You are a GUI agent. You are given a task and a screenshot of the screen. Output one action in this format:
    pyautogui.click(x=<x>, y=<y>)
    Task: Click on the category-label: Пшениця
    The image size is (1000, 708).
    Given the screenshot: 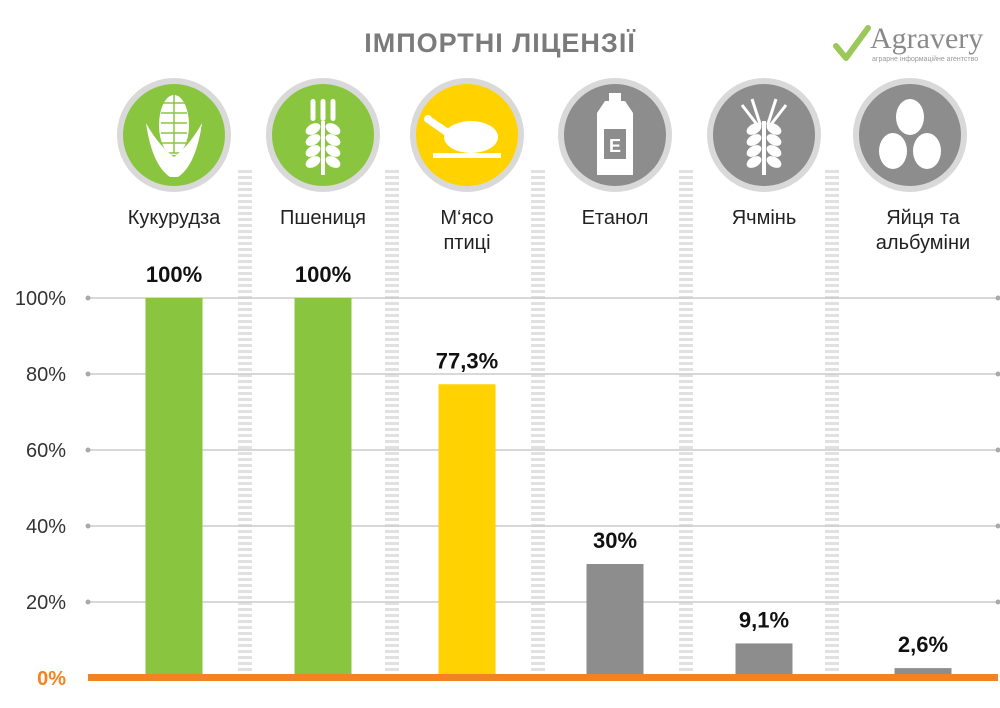 What is the action you would take?
    pyautogui.click(x=323, y=218)
    